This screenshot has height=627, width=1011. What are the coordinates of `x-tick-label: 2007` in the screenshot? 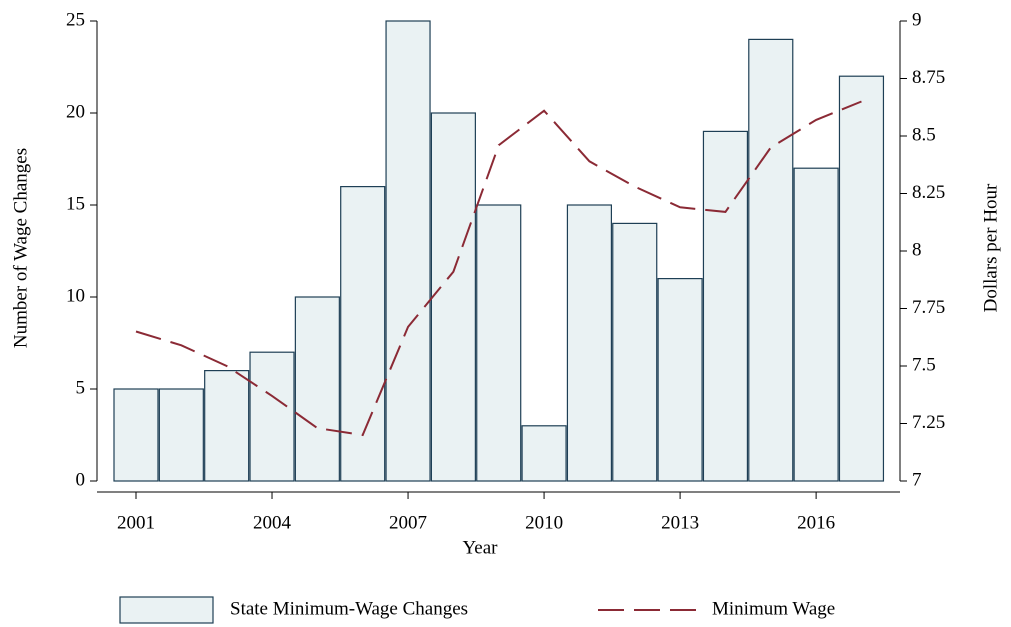 It's located at (408, 522).